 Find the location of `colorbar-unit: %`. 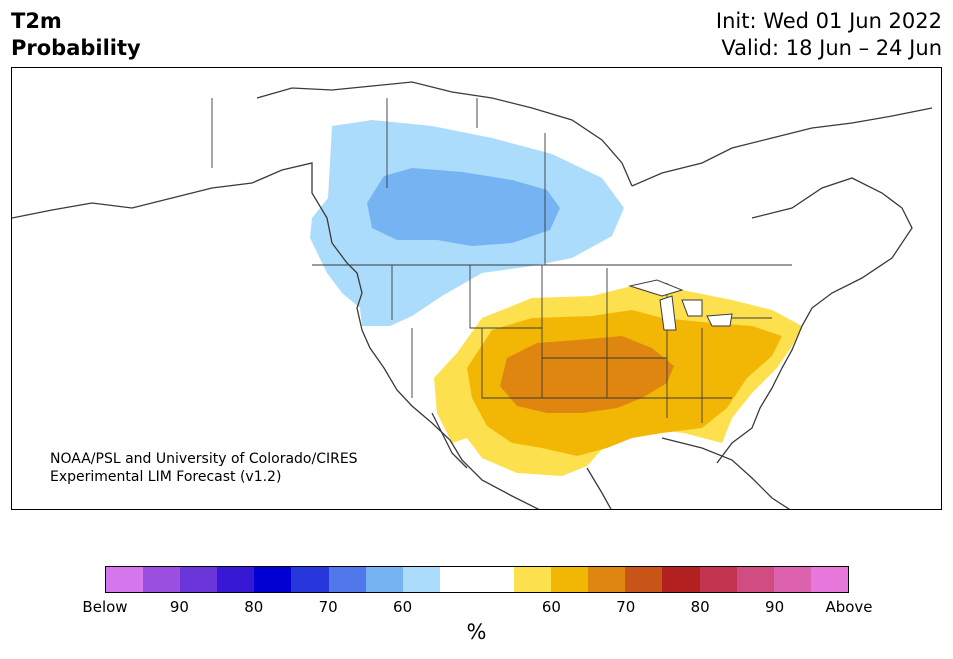

colorbar-unit: % is located at coordinates (476, 632).